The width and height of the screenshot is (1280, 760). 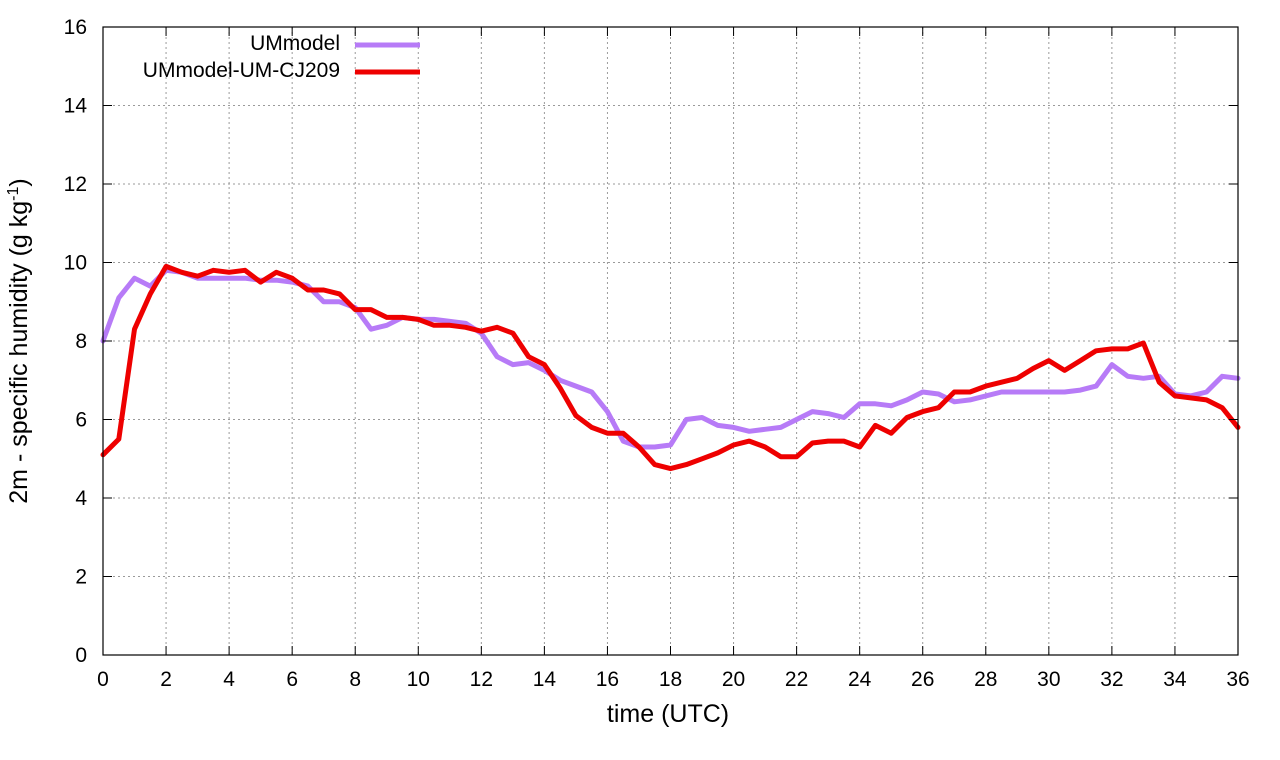 What do you see at coordinates (796, 679) in the screenshot?
I see `x-tick-label: 22` at bounding box center [796, 679].